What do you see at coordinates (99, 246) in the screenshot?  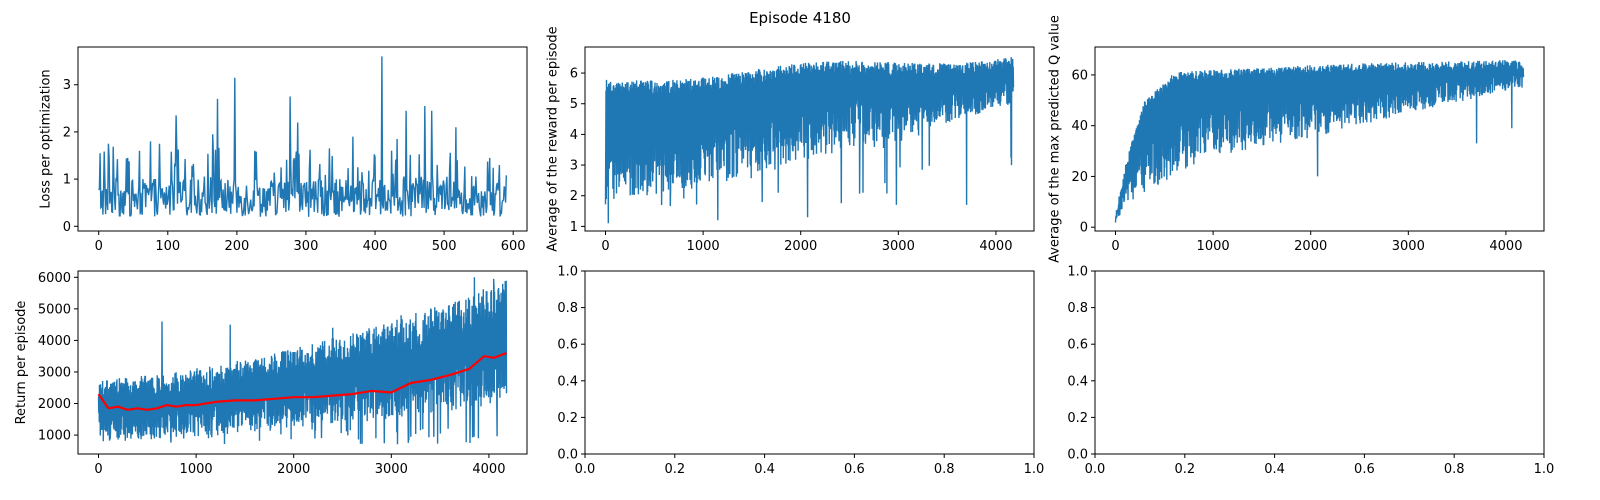 I see `loss-xtick-label: 0` at bounding box center [99, 246].